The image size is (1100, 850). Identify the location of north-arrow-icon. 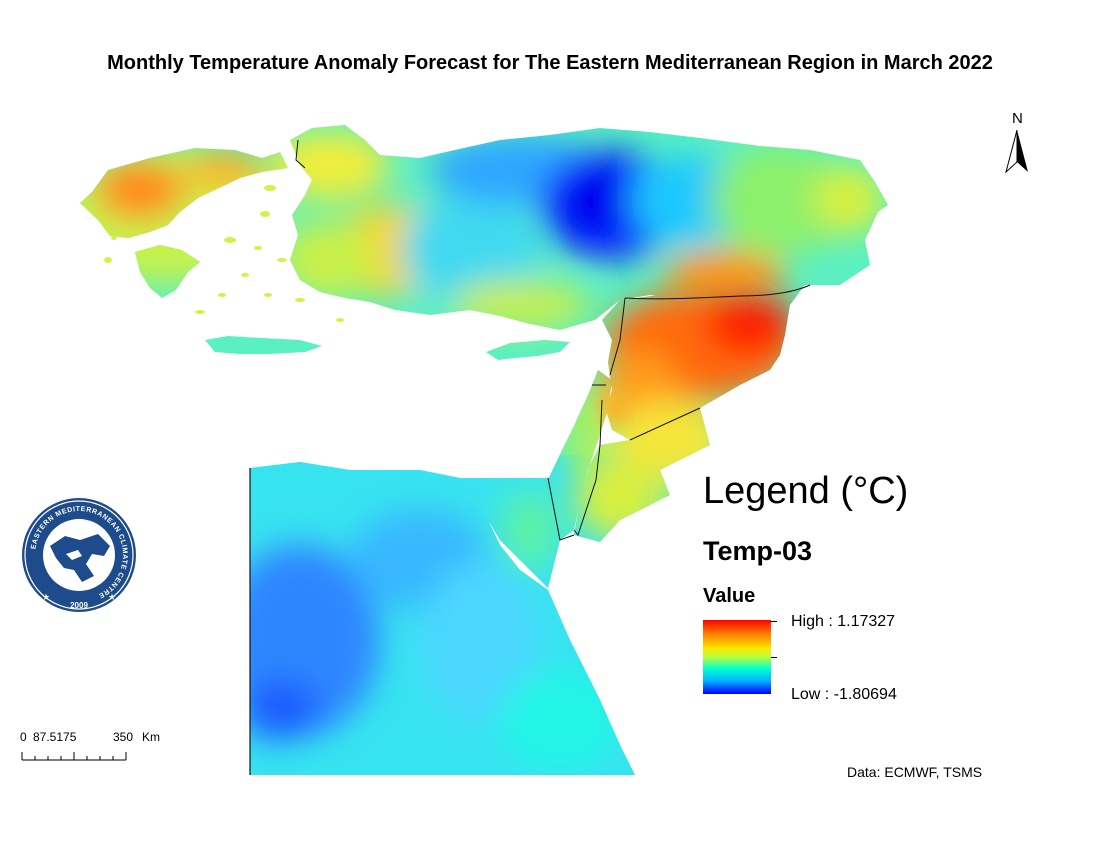
(1016, 151).